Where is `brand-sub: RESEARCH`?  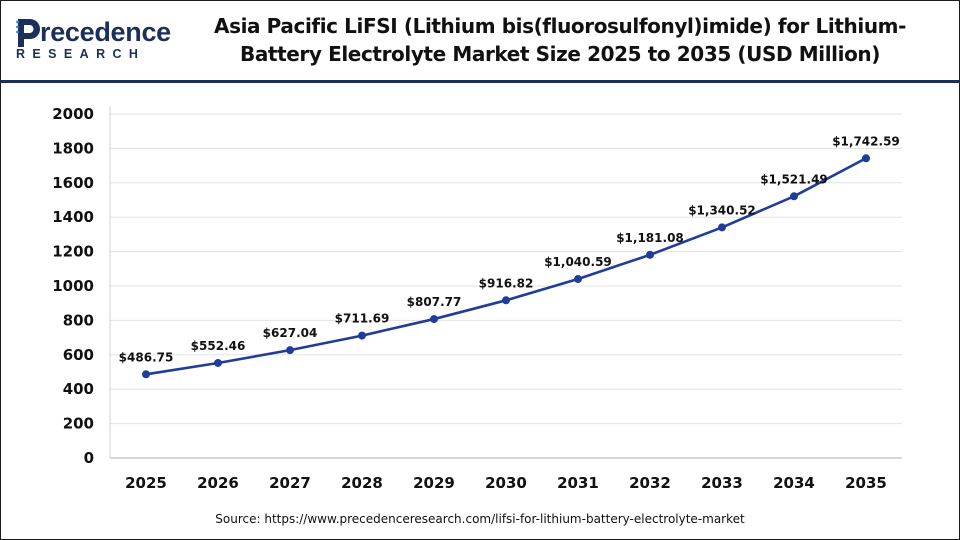
brand-sub: RESEARCH is located at coordinates (81, 54).